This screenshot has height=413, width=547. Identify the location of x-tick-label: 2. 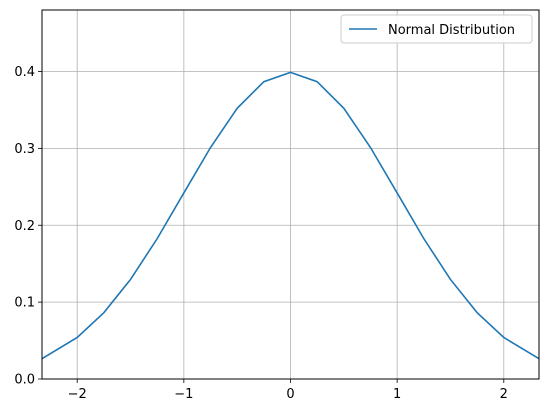
(504, 394).